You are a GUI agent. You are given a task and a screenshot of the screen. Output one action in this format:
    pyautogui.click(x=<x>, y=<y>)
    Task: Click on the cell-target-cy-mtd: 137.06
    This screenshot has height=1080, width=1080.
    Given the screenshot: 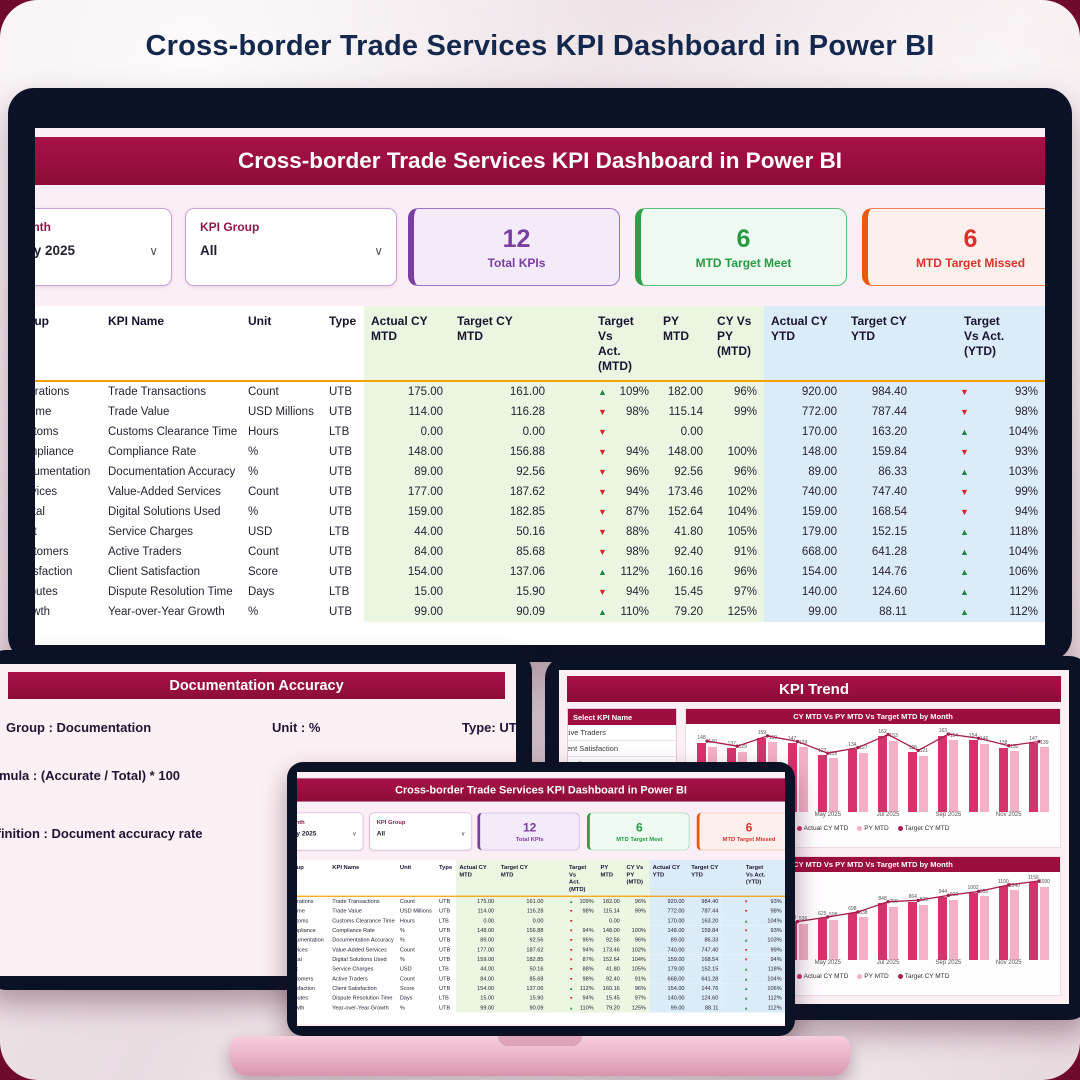 What is the action you would take?
    pyautogui.click(x=501, y=572)
    